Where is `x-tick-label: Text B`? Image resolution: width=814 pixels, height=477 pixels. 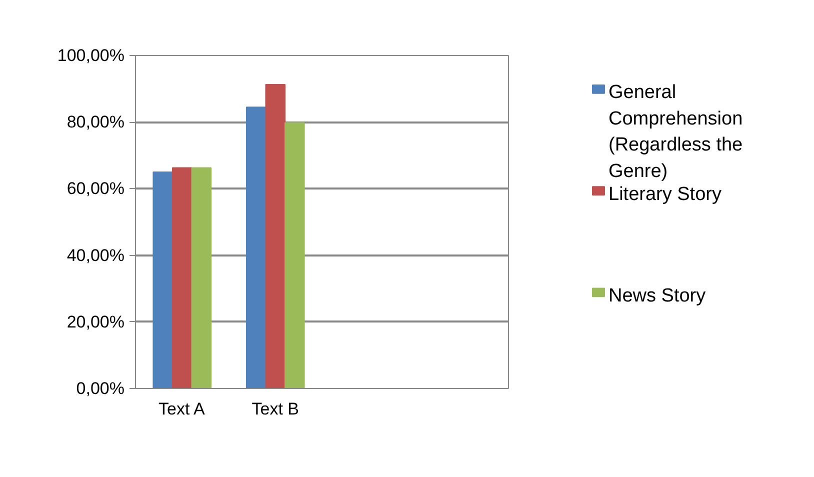 x-tick-label: Text B is located at coordinates (276, 409).